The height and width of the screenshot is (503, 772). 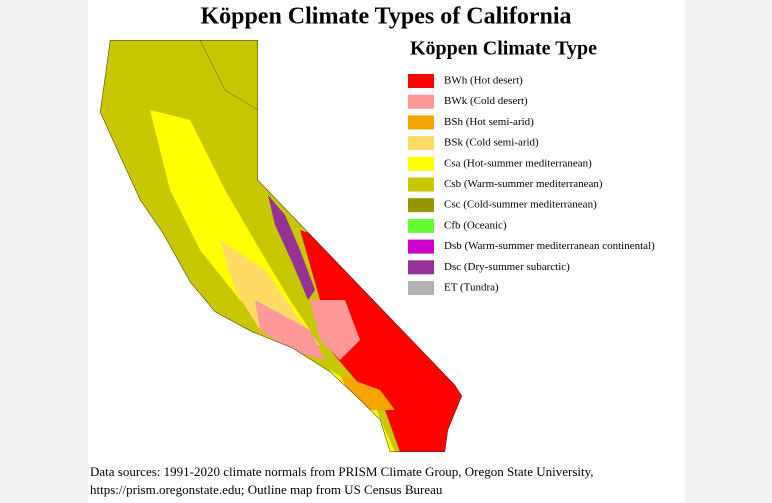 I want to click on legend-label: BSh (Hot semi-arid), so click(x=489, y=122).